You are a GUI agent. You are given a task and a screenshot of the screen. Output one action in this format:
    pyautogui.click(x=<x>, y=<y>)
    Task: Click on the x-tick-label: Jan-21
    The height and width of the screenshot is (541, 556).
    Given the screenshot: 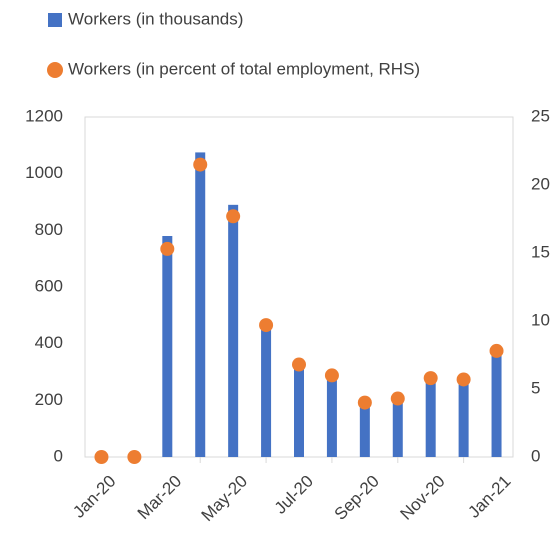 What is the action you would take?
    pyautogui.click(x=489, y=497)
    